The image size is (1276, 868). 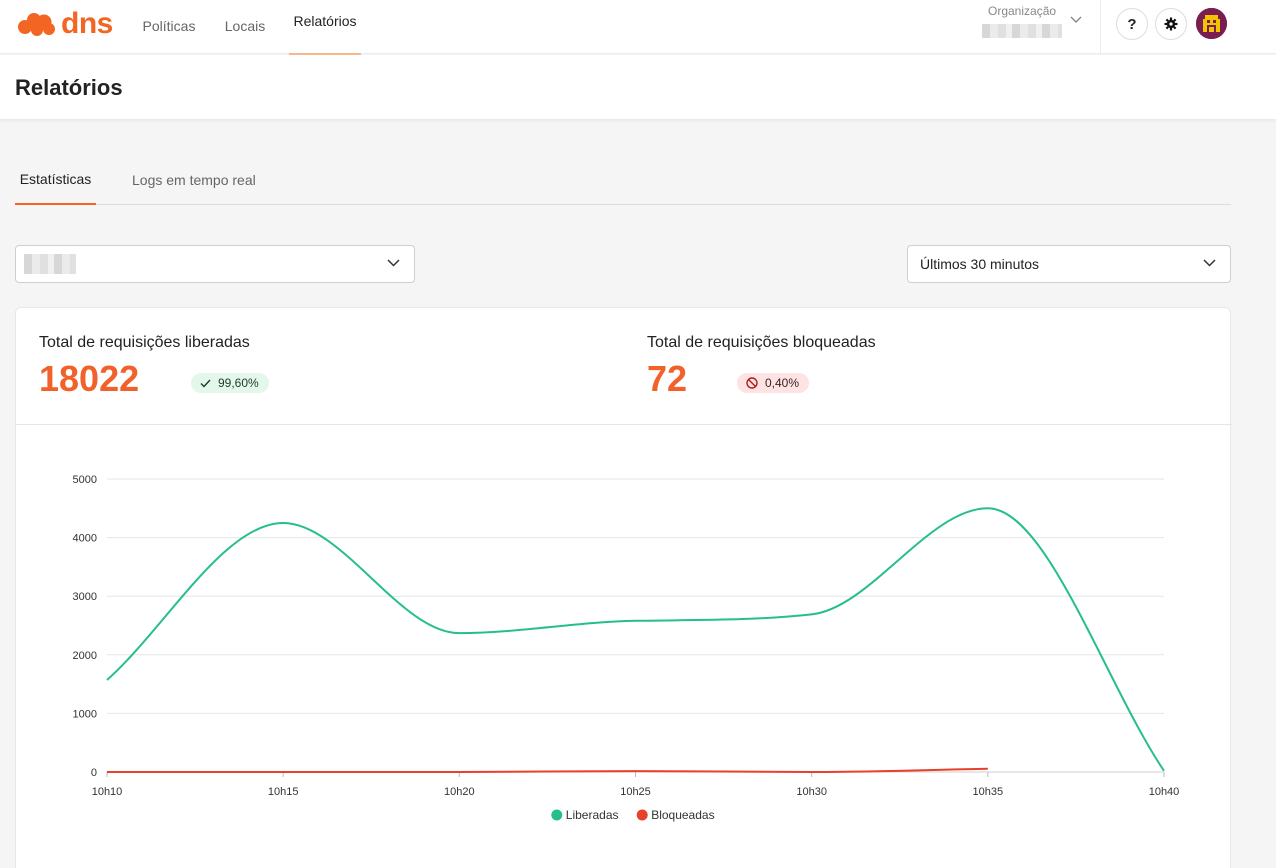 I want to click on time-range-value: Últimos 30 minutos, so click(x=980, y=264).